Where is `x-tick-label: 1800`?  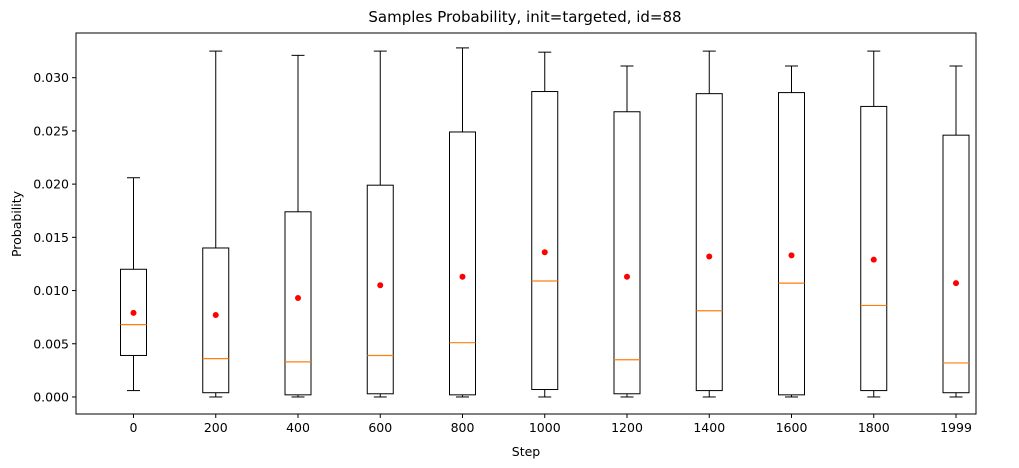
x-tick-label: 1800 is located at coordinates (874, 427).